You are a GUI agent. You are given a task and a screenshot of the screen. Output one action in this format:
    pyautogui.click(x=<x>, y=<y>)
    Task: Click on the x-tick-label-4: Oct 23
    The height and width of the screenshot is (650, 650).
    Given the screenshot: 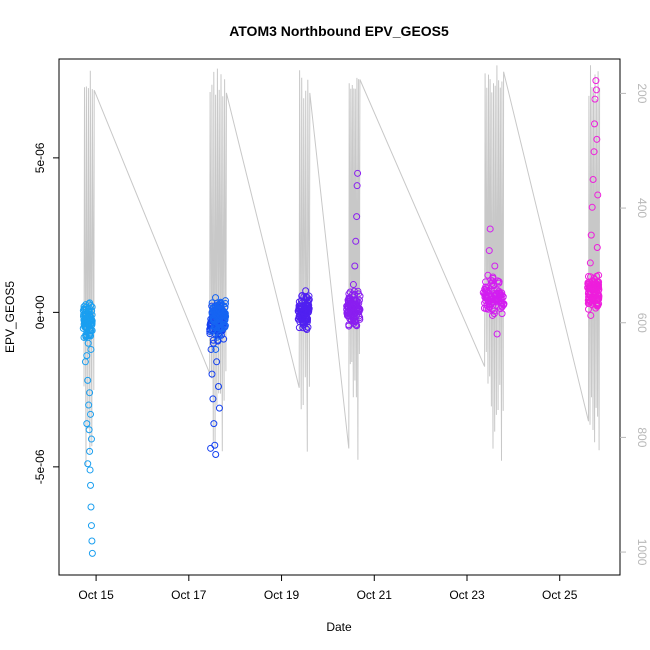 What is the action you would take?
    pyautogui.click(x=467, y=595)
    